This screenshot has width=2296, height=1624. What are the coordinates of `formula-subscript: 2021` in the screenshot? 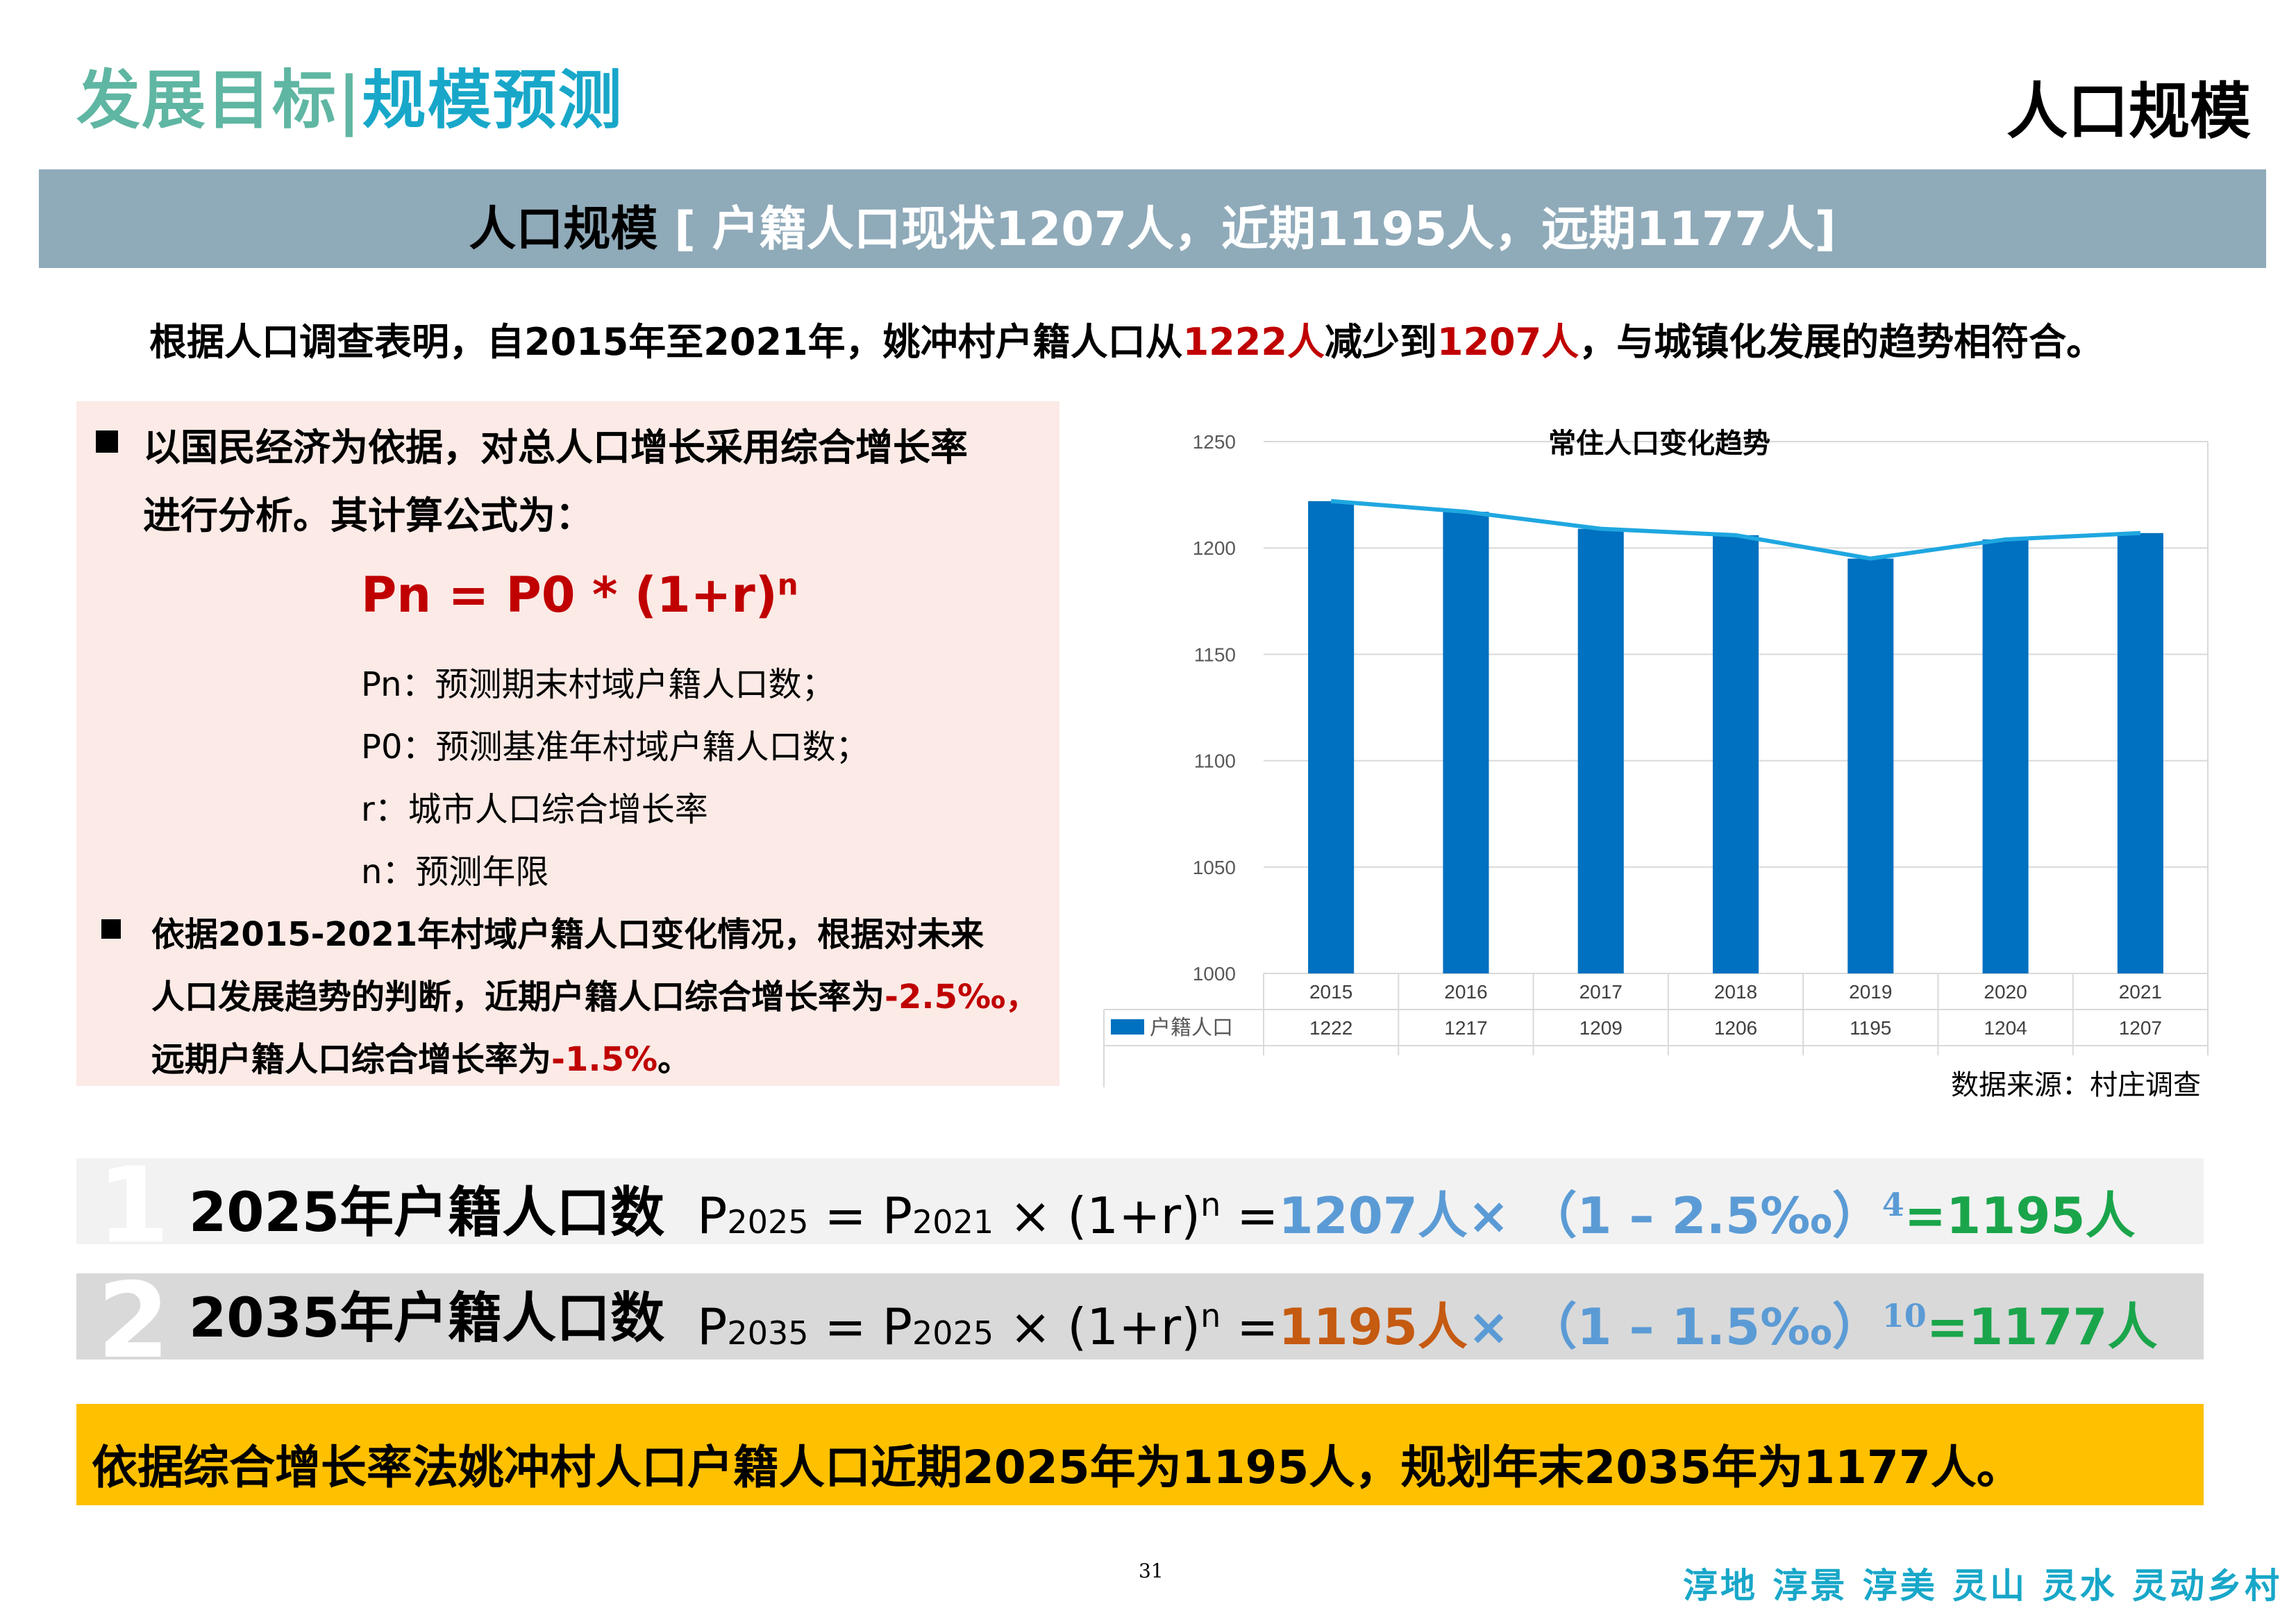 It's located at (953, 1222).